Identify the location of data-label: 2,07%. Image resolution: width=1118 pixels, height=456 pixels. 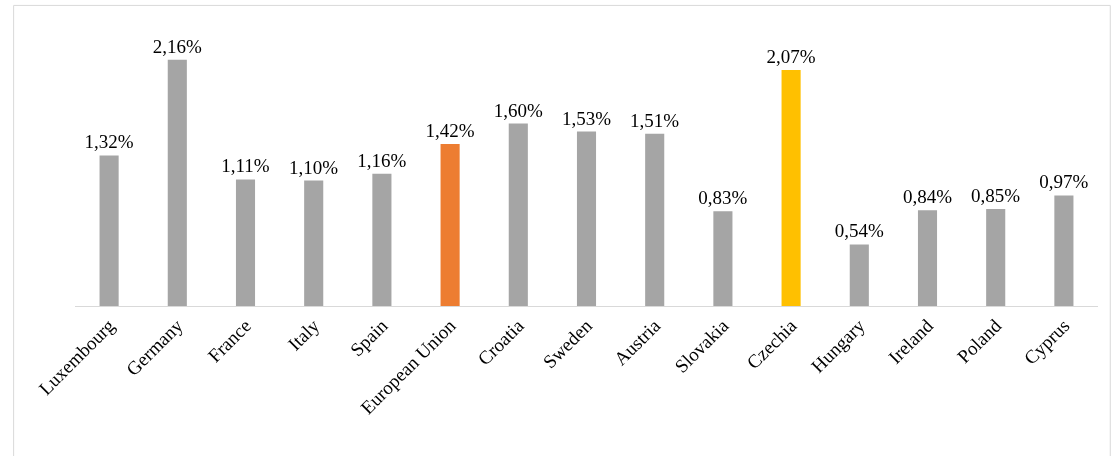
(791, 56).